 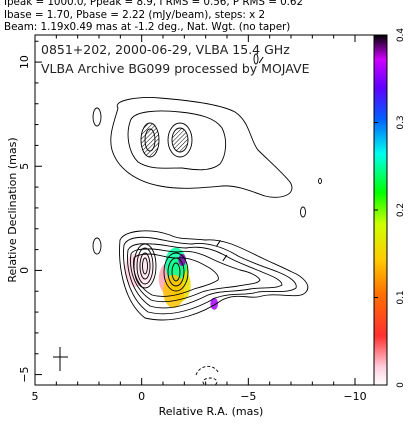 What do you see at coordinates (35, 396) in the screenshot?
I see `x-tick-label: 5` at bounding box center [35, 396].